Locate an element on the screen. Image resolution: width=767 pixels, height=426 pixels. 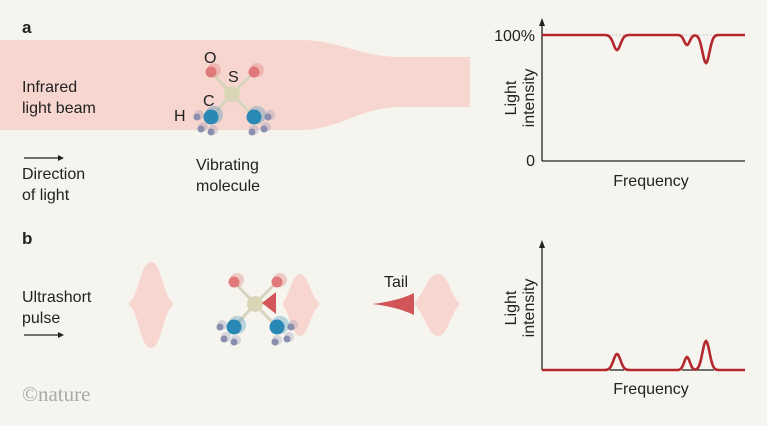
direction-arrow-icon is located at coordinates (44, 158).